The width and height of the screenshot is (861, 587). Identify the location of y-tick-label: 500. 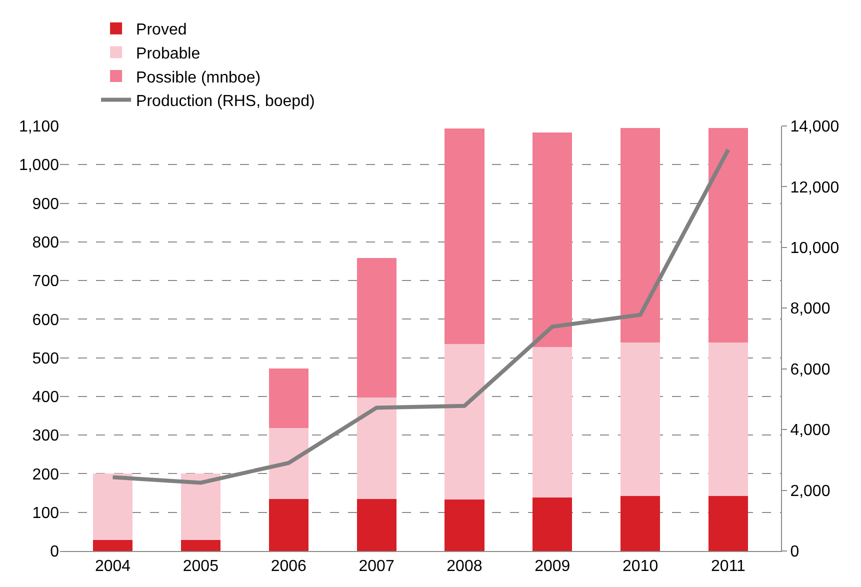
(46, 359).